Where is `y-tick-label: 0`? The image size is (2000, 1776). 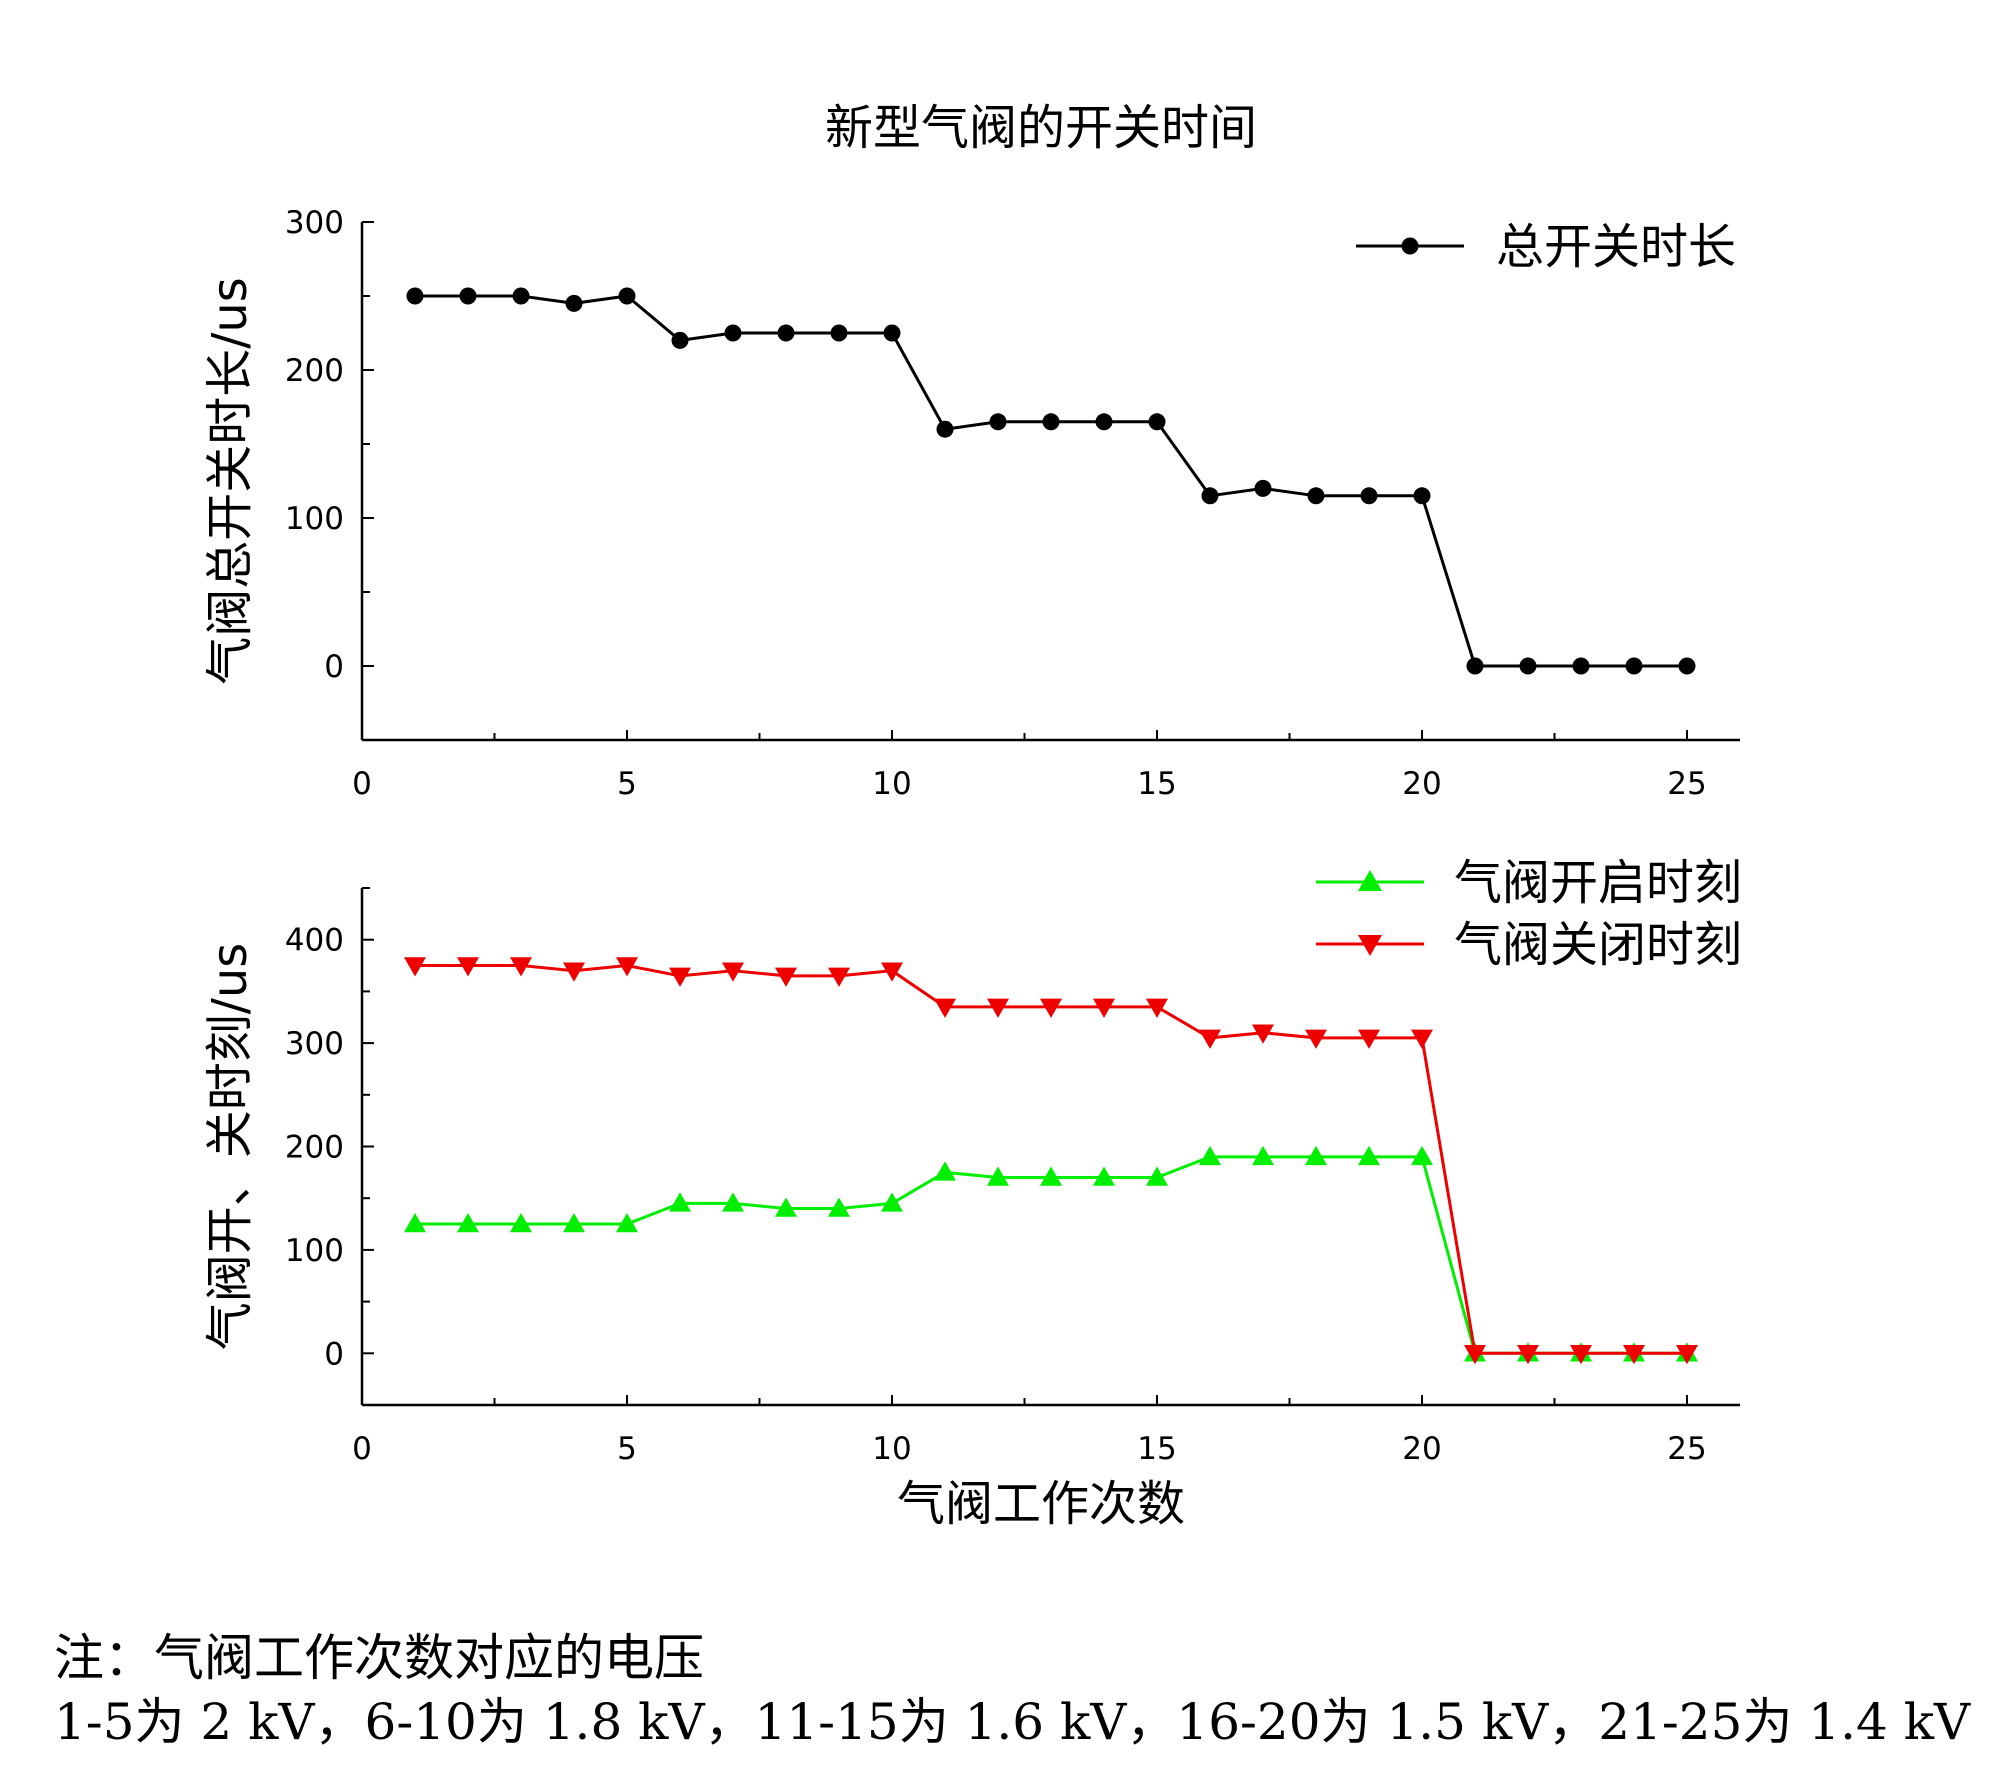 y-tick-label: 0 is located at coordinates (334, 1354).